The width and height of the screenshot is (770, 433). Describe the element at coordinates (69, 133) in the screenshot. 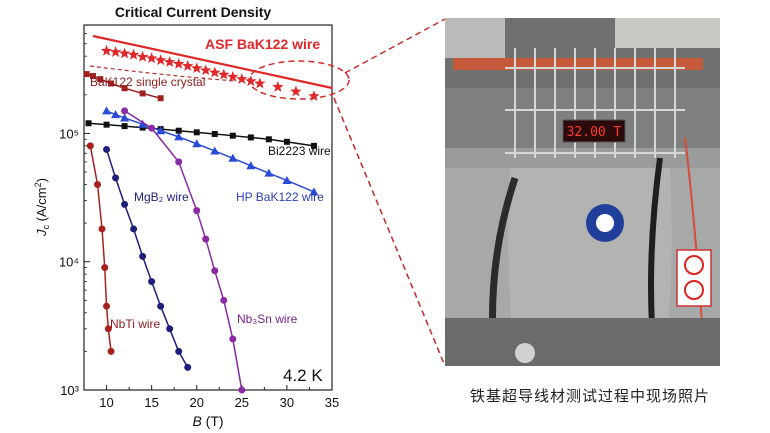

I see `y-tick-label: 10⁵` at that location.